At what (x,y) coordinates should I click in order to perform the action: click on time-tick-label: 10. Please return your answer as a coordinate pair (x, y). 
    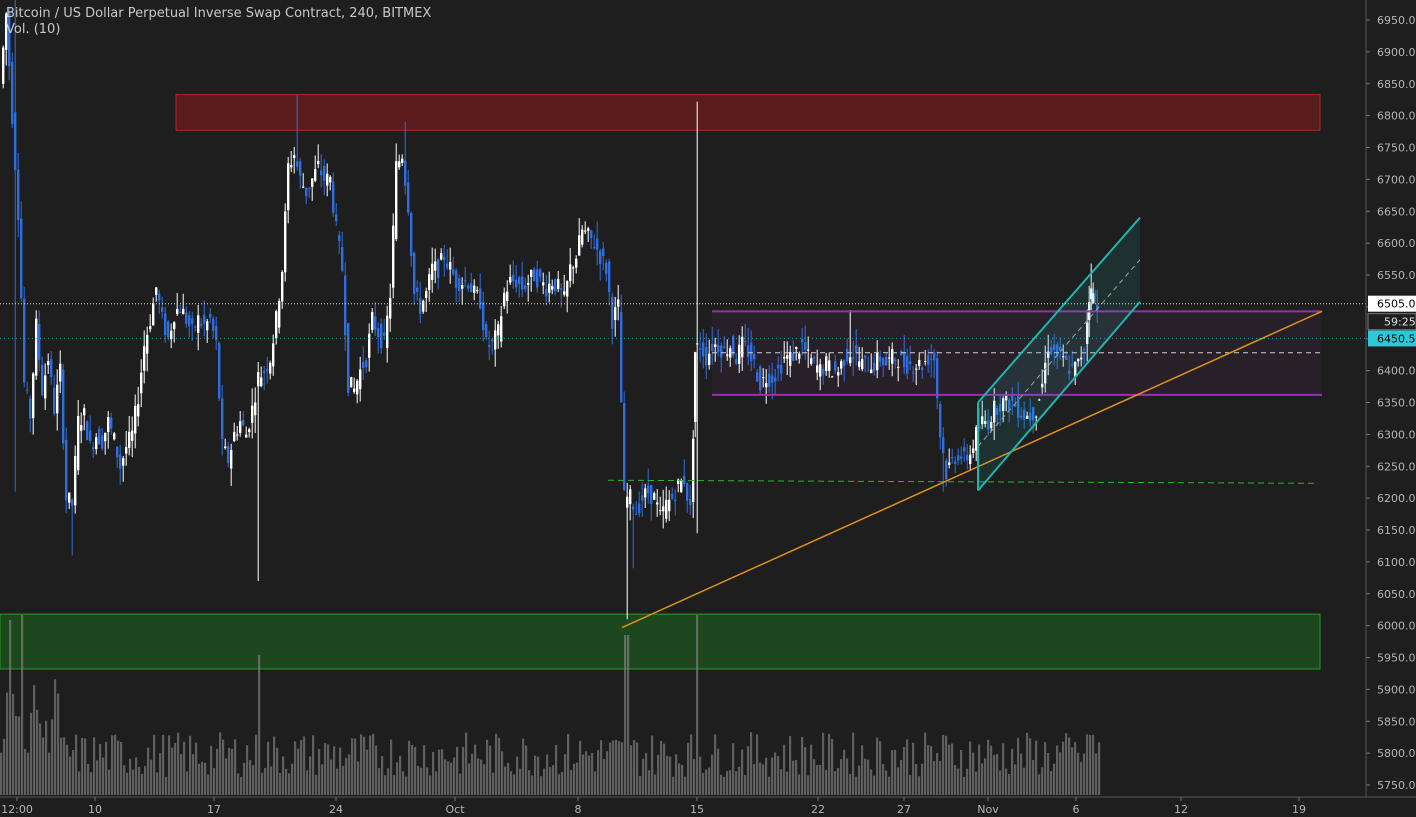
    Looking at the image, I should click on (95, 809).